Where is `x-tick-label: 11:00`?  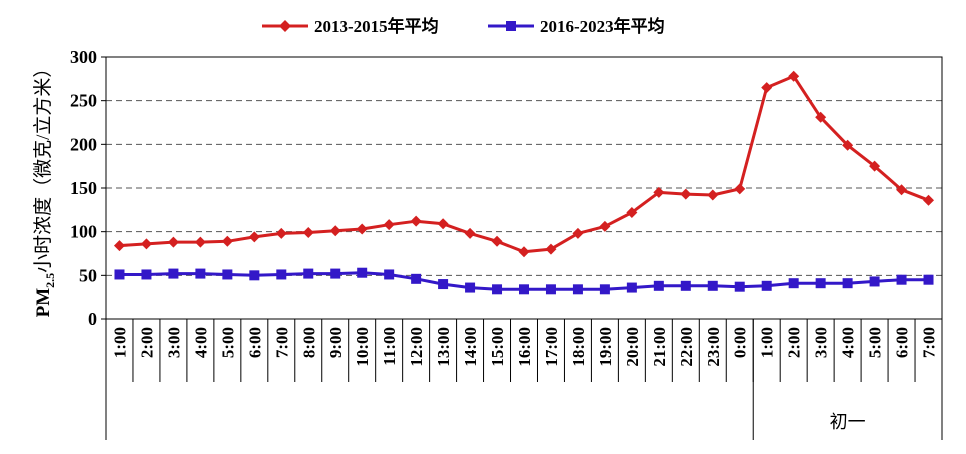 x-tick-label: 11:00 is located at coordinates (389, 346).